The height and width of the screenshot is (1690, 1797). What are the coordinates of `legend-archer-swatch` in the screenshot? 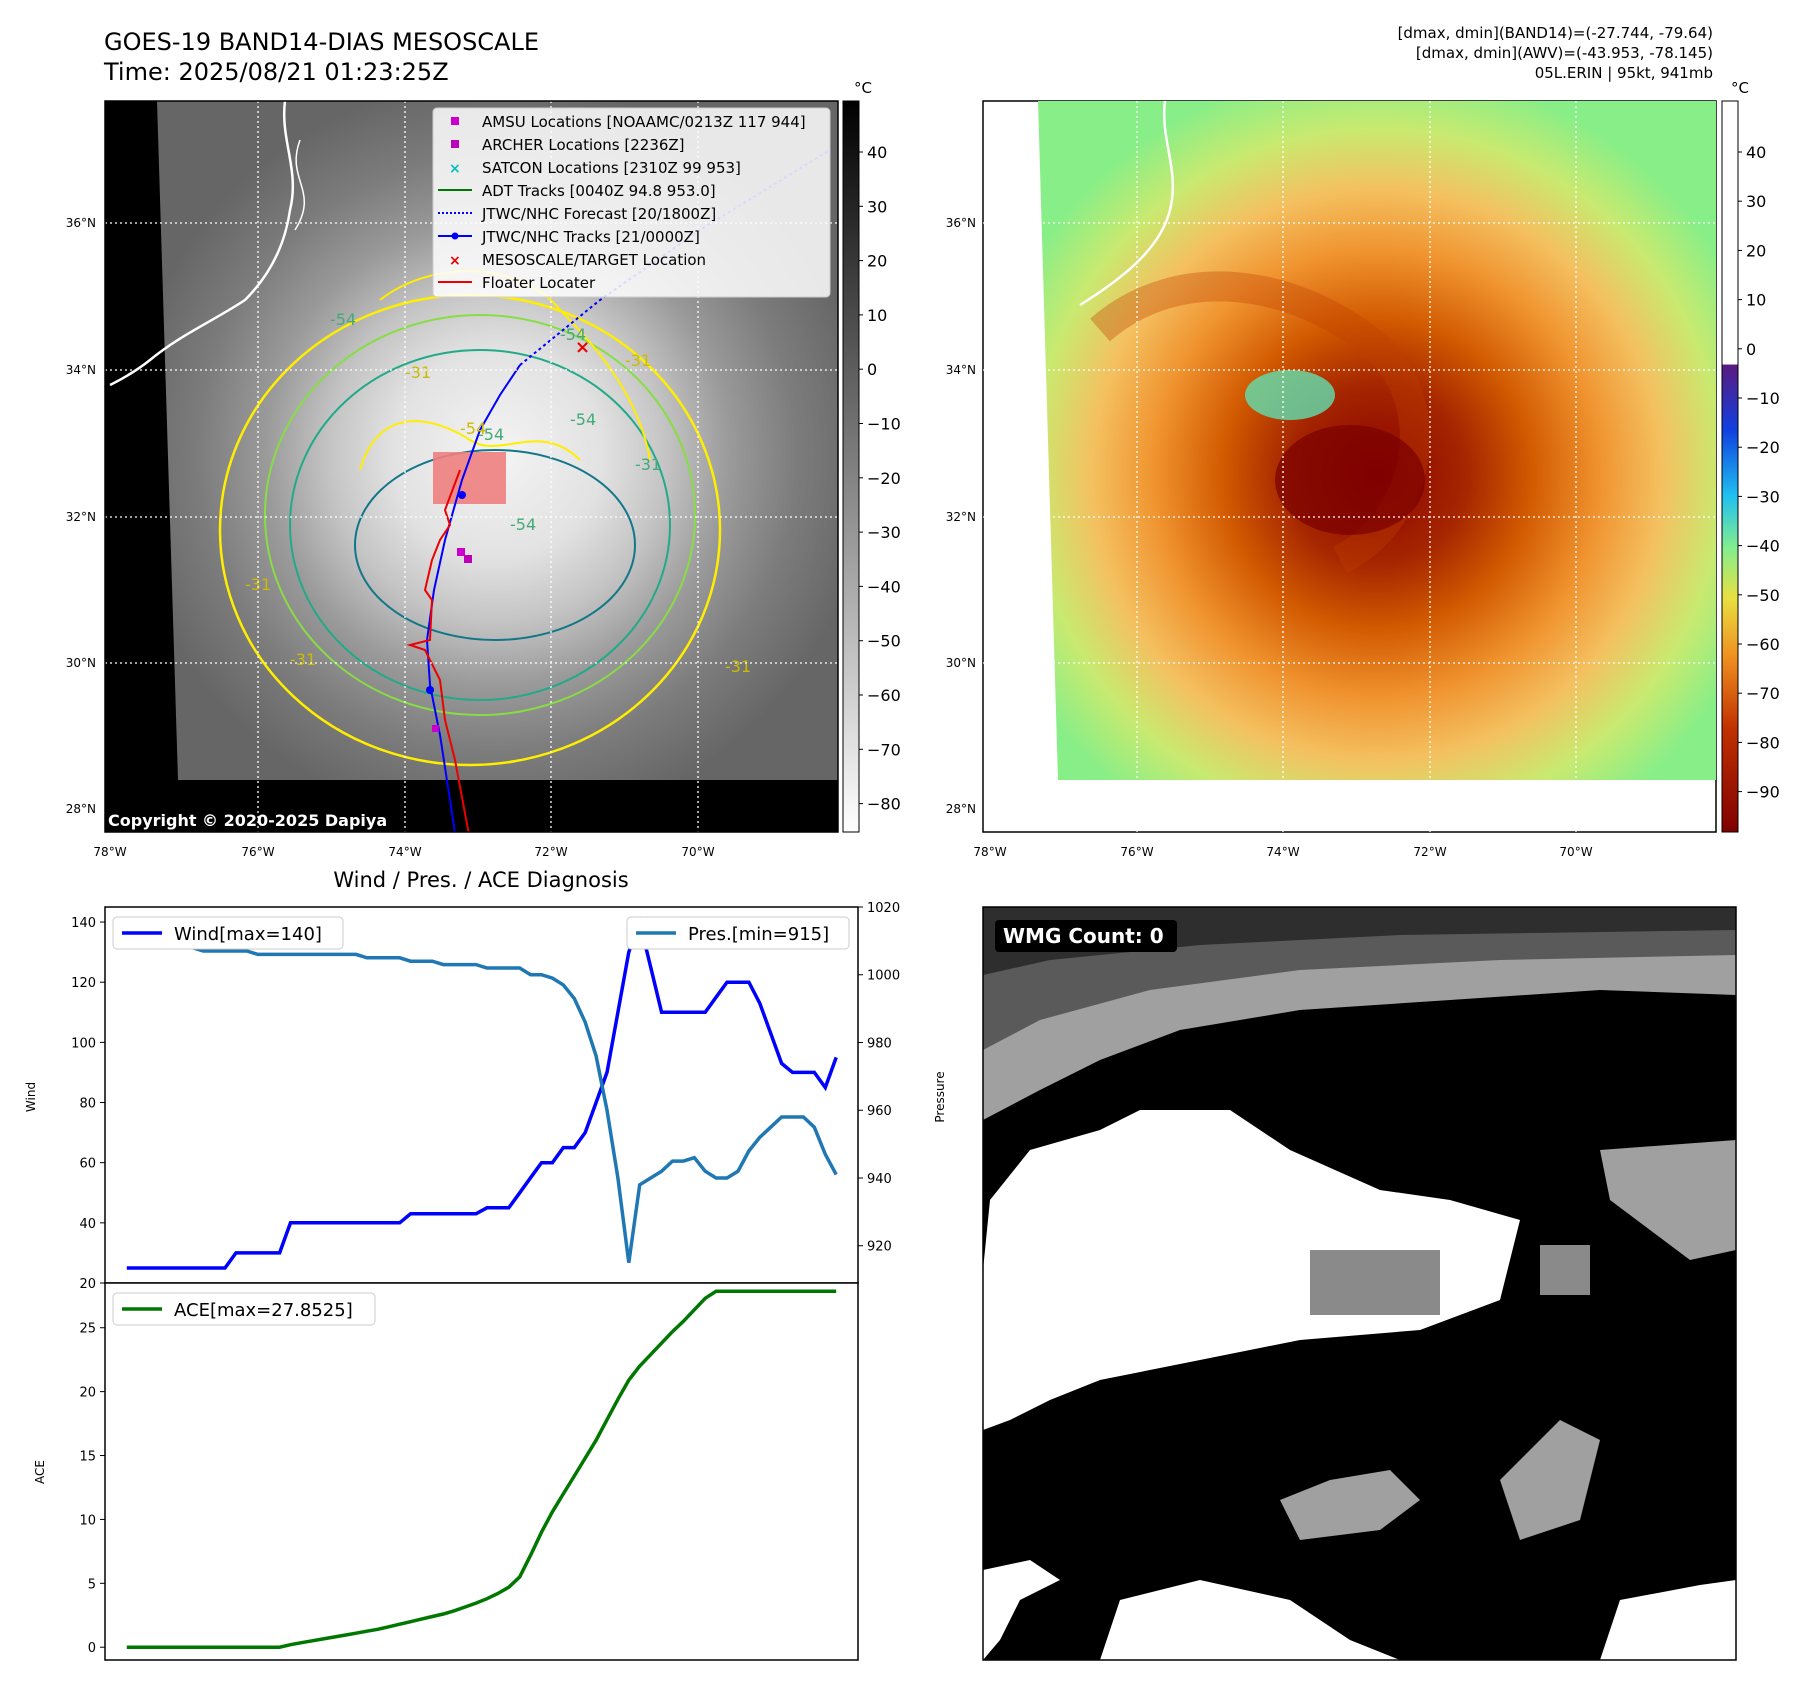 It's located at (455, 144).